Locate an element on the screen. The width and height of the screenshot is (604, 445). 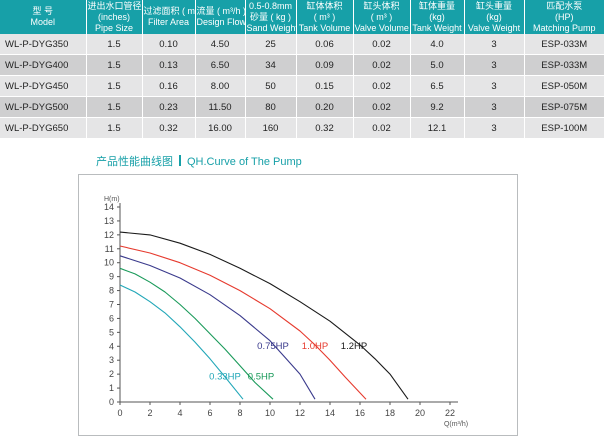
header-text-en2: Sand Weight is located at coordinates (271, 27).